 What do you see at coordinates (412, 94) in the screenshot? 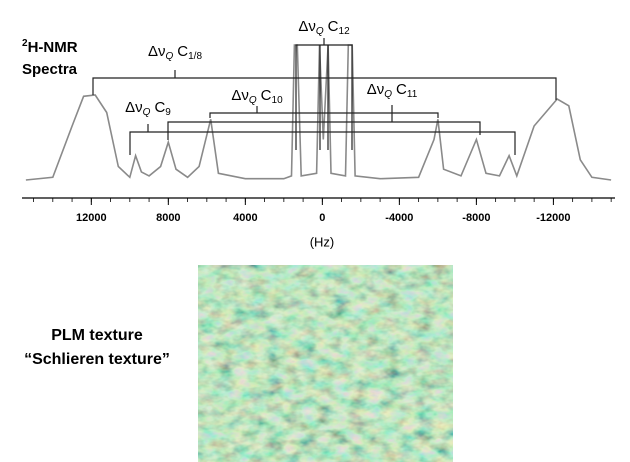
I see `annotation-label-sub: 11` at bounding box center [412, 94].